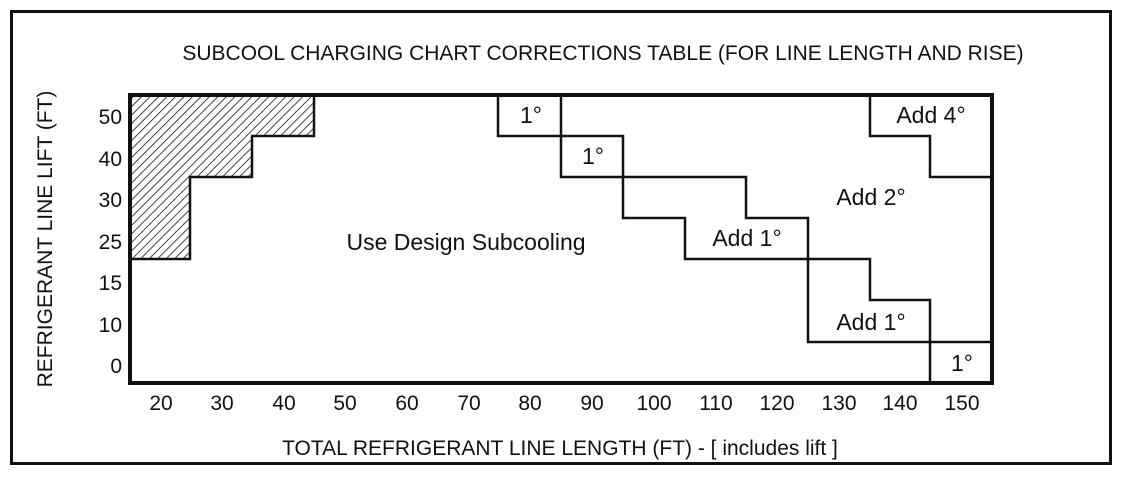 Image resolution: width=1126 pixels, height=483 pixels. What do you see at coordinates (870, 197) in the screenshot?
I see `region-label-add-2deg: Add 2°` at bounding box center [870, 197].